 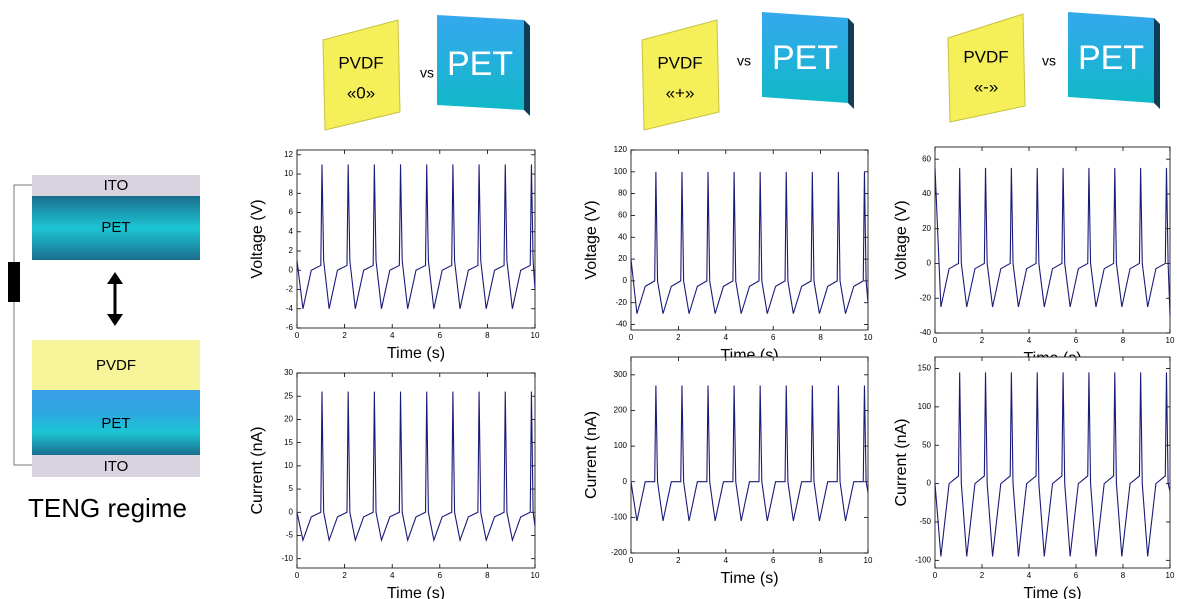 What do you see at coordinates (14, 282) in the screenshot?
I see `resistor` at bounding box center [14, 282].